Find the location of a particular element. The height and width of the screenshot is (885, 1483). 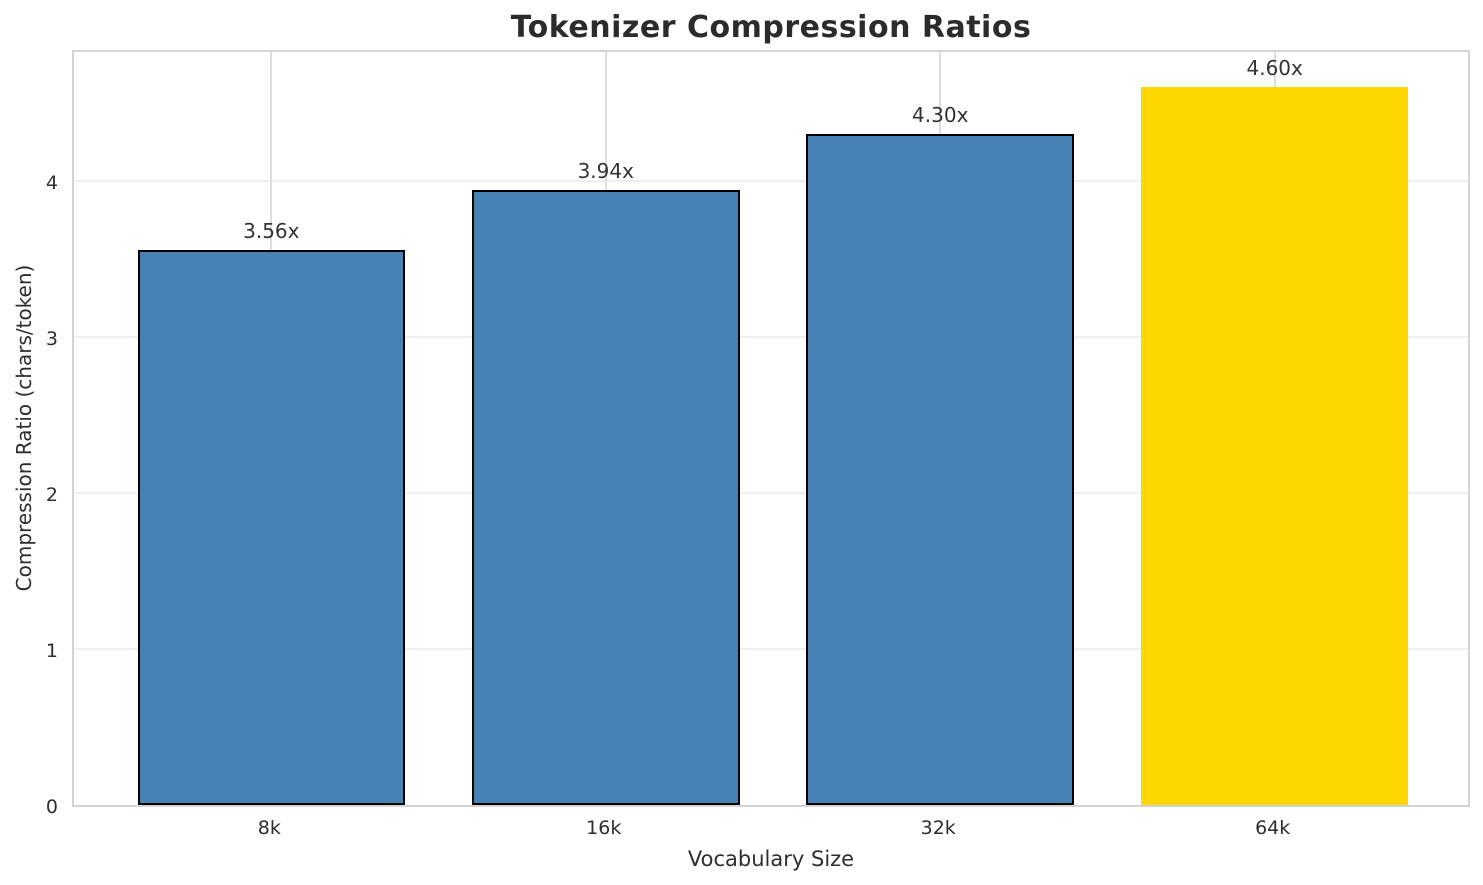

bar-value-label: 3.56x is located at coordinates (271, 230).